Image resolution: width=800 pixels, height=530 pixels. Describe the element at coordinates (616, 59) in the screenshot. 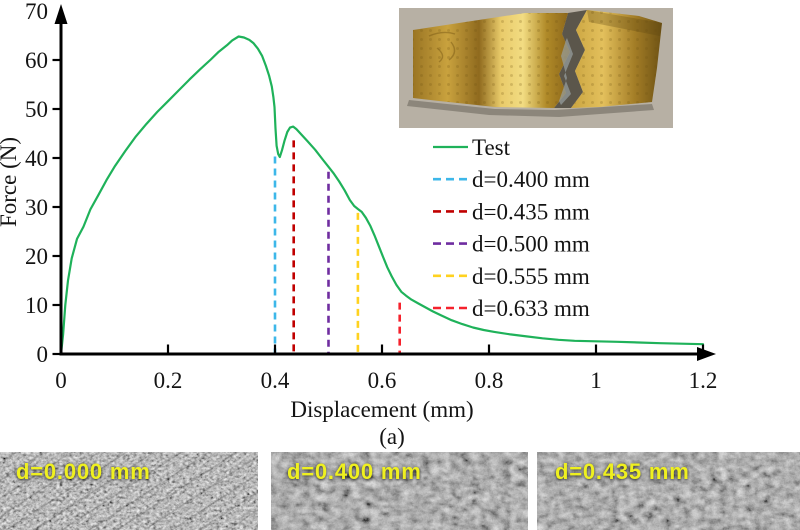

I see `emboss-dots-right` at that location.